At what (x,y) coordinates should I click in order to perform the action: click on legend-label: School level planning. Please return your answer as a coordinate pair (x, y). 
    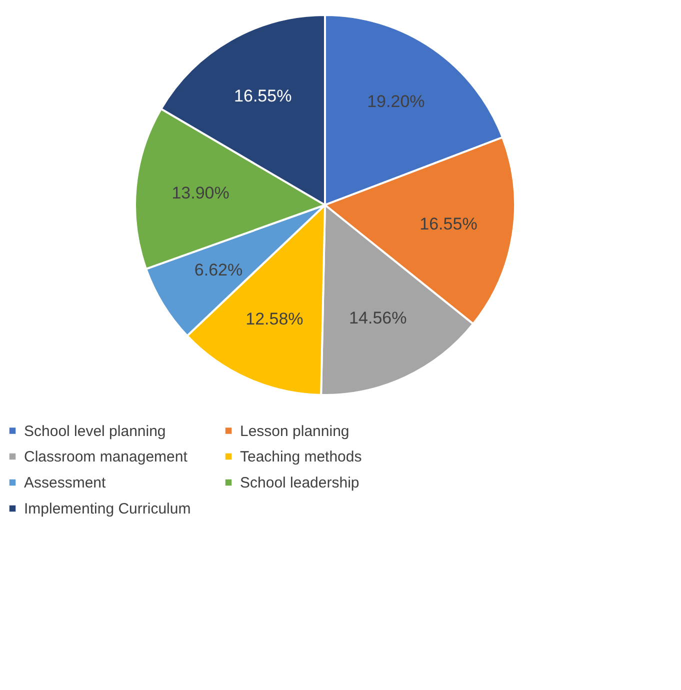
    Looking at the image, I should click on (95, 431).